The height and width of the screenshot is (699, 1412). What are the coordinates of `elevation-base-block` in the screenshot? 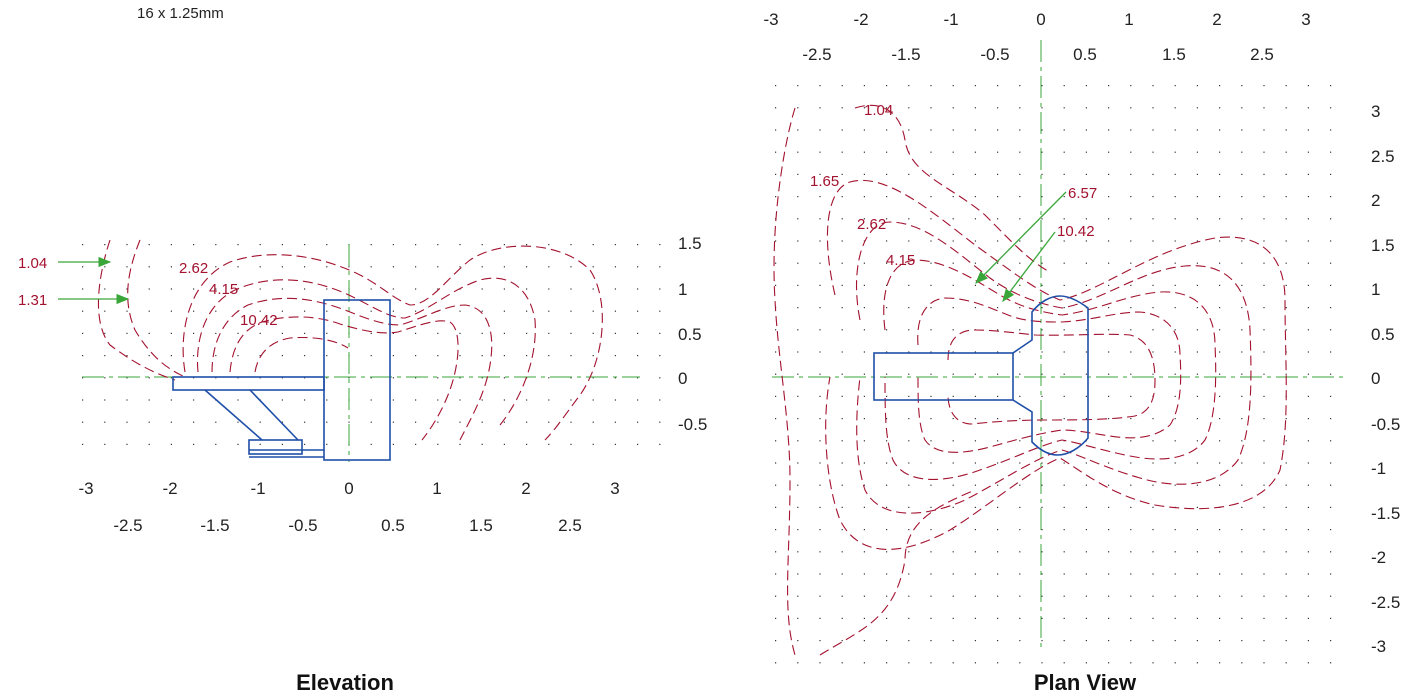 It's located at (275, 447).